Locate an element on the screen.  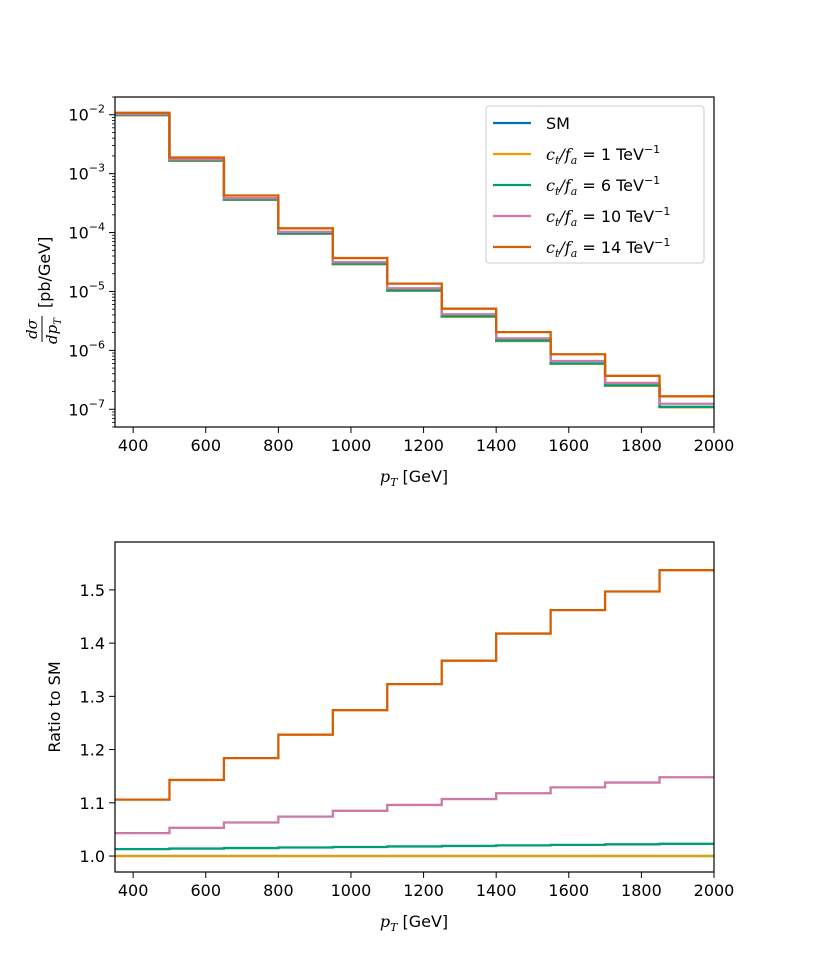
bottom-xtick-label: 2000 is located at coordinates (714, 890).